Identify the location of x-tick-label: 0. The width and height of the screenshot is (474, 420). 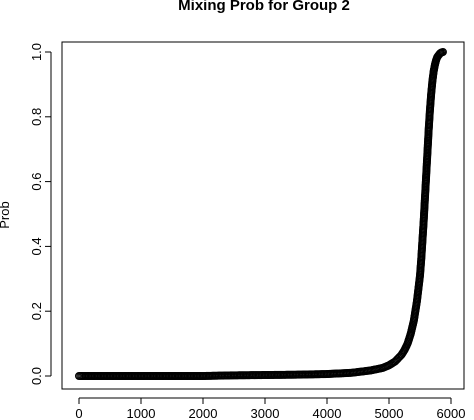
(78, 413).